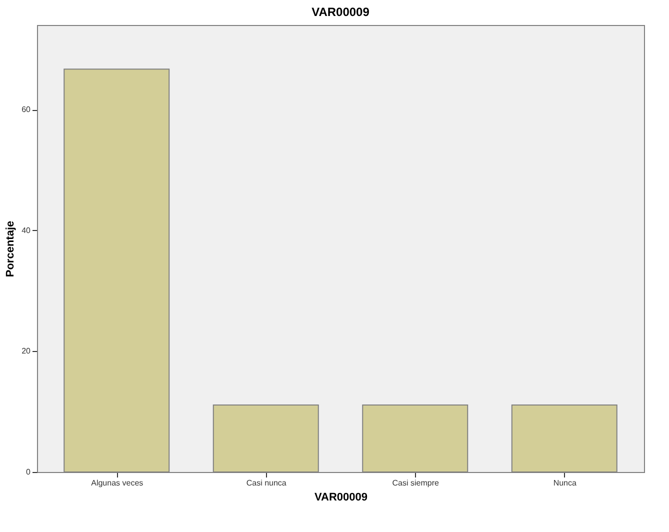 The image size is (669, 532). I want to click on y-axis-title: Porcentaje, so click(10, 249).